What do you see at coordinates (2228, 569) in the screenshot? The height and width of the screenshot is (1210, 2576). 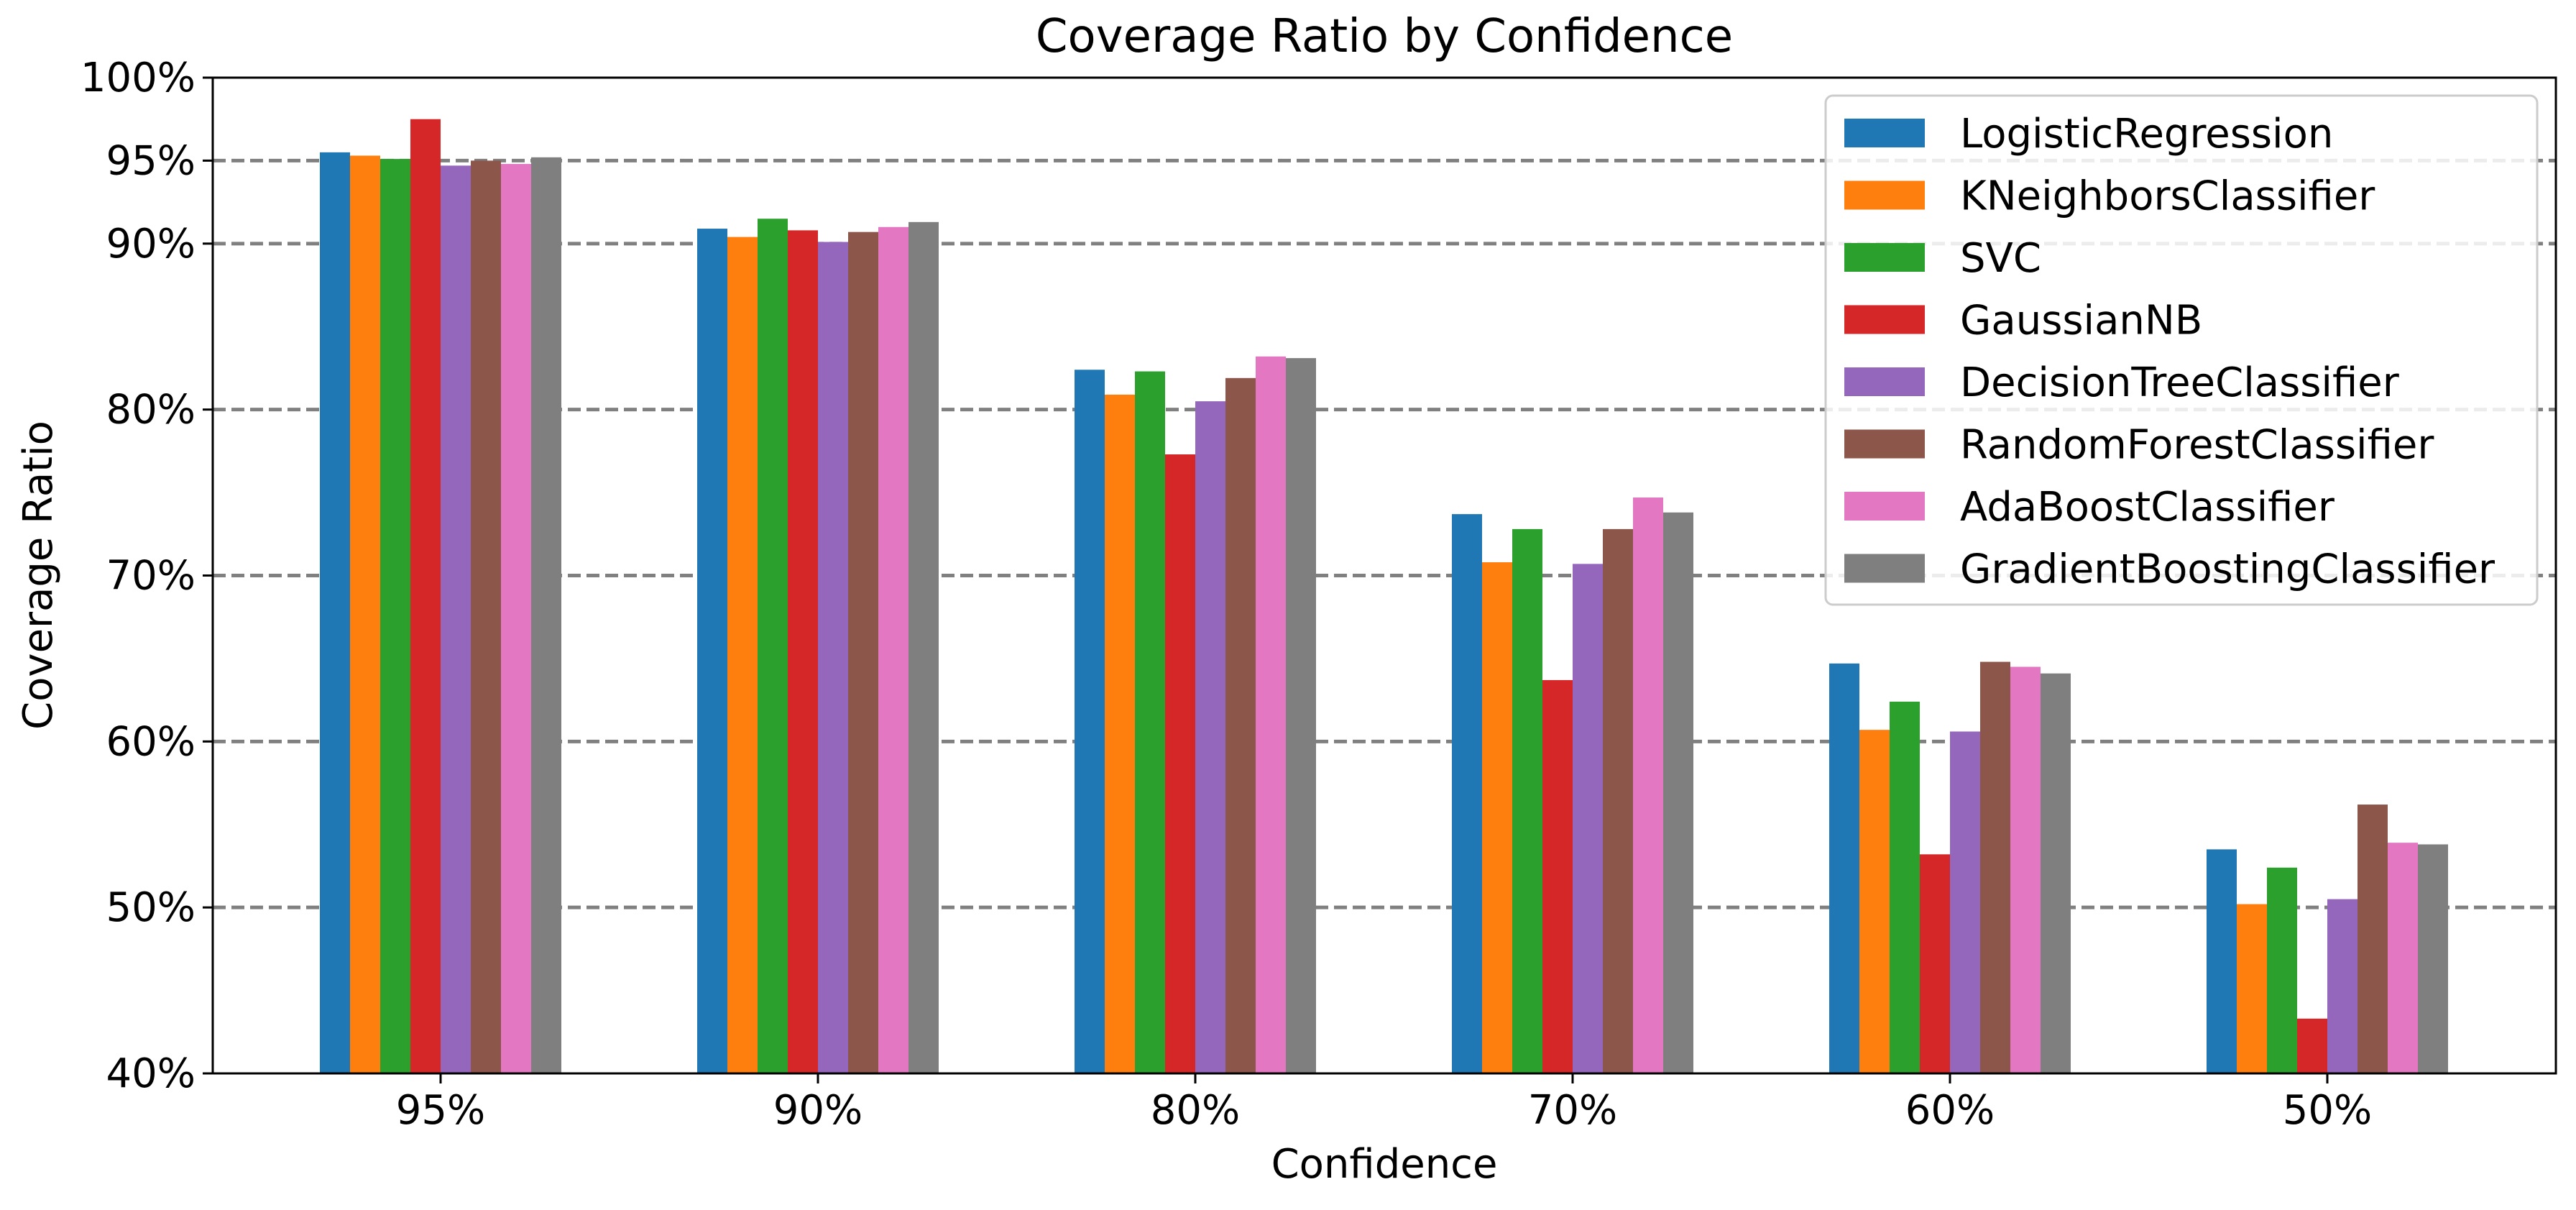 I see `legend-label: GradientBoostingClassifier` at bounding box center [2228, 569].